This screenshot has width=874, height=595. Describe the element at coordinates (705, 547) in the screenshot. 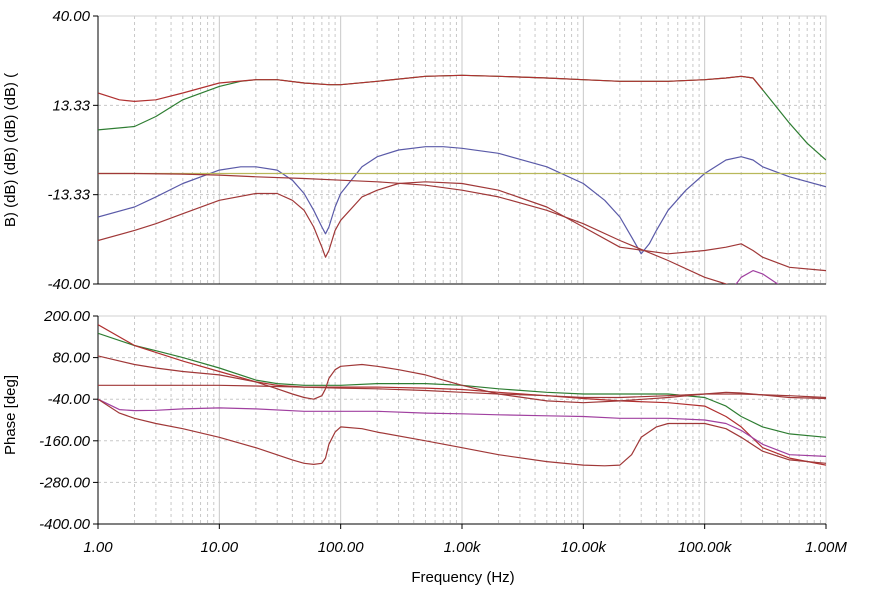

I see `x-tick-label: 100.00k` at that location.